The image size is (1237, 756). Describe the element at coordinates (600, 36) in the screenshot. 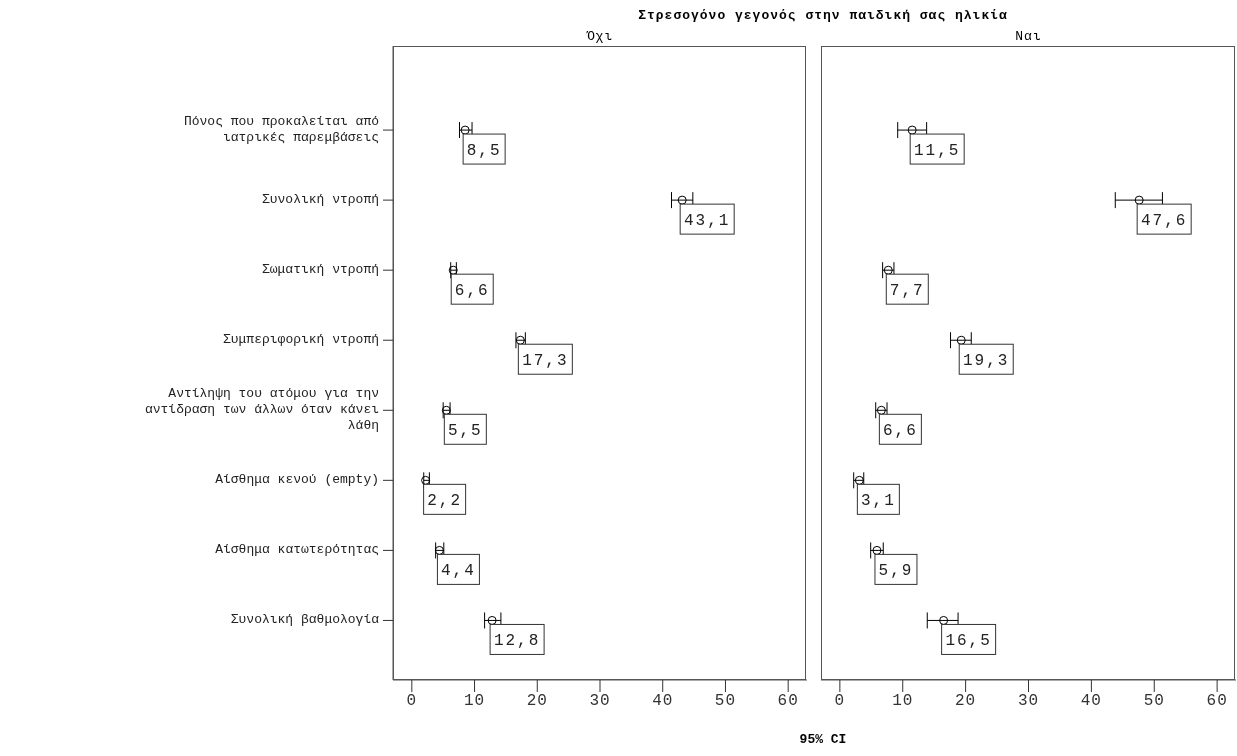

I see `chart-subtitle: Όχι` at that location.